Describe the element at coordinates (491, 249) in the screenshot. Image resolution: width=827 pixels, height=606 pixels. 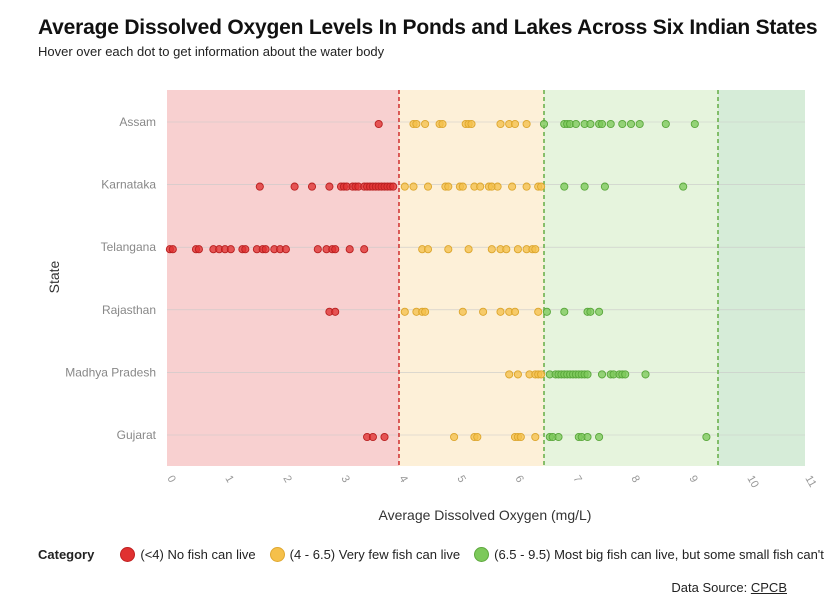
I see `data-point: Telangana: 5.6` at that location.